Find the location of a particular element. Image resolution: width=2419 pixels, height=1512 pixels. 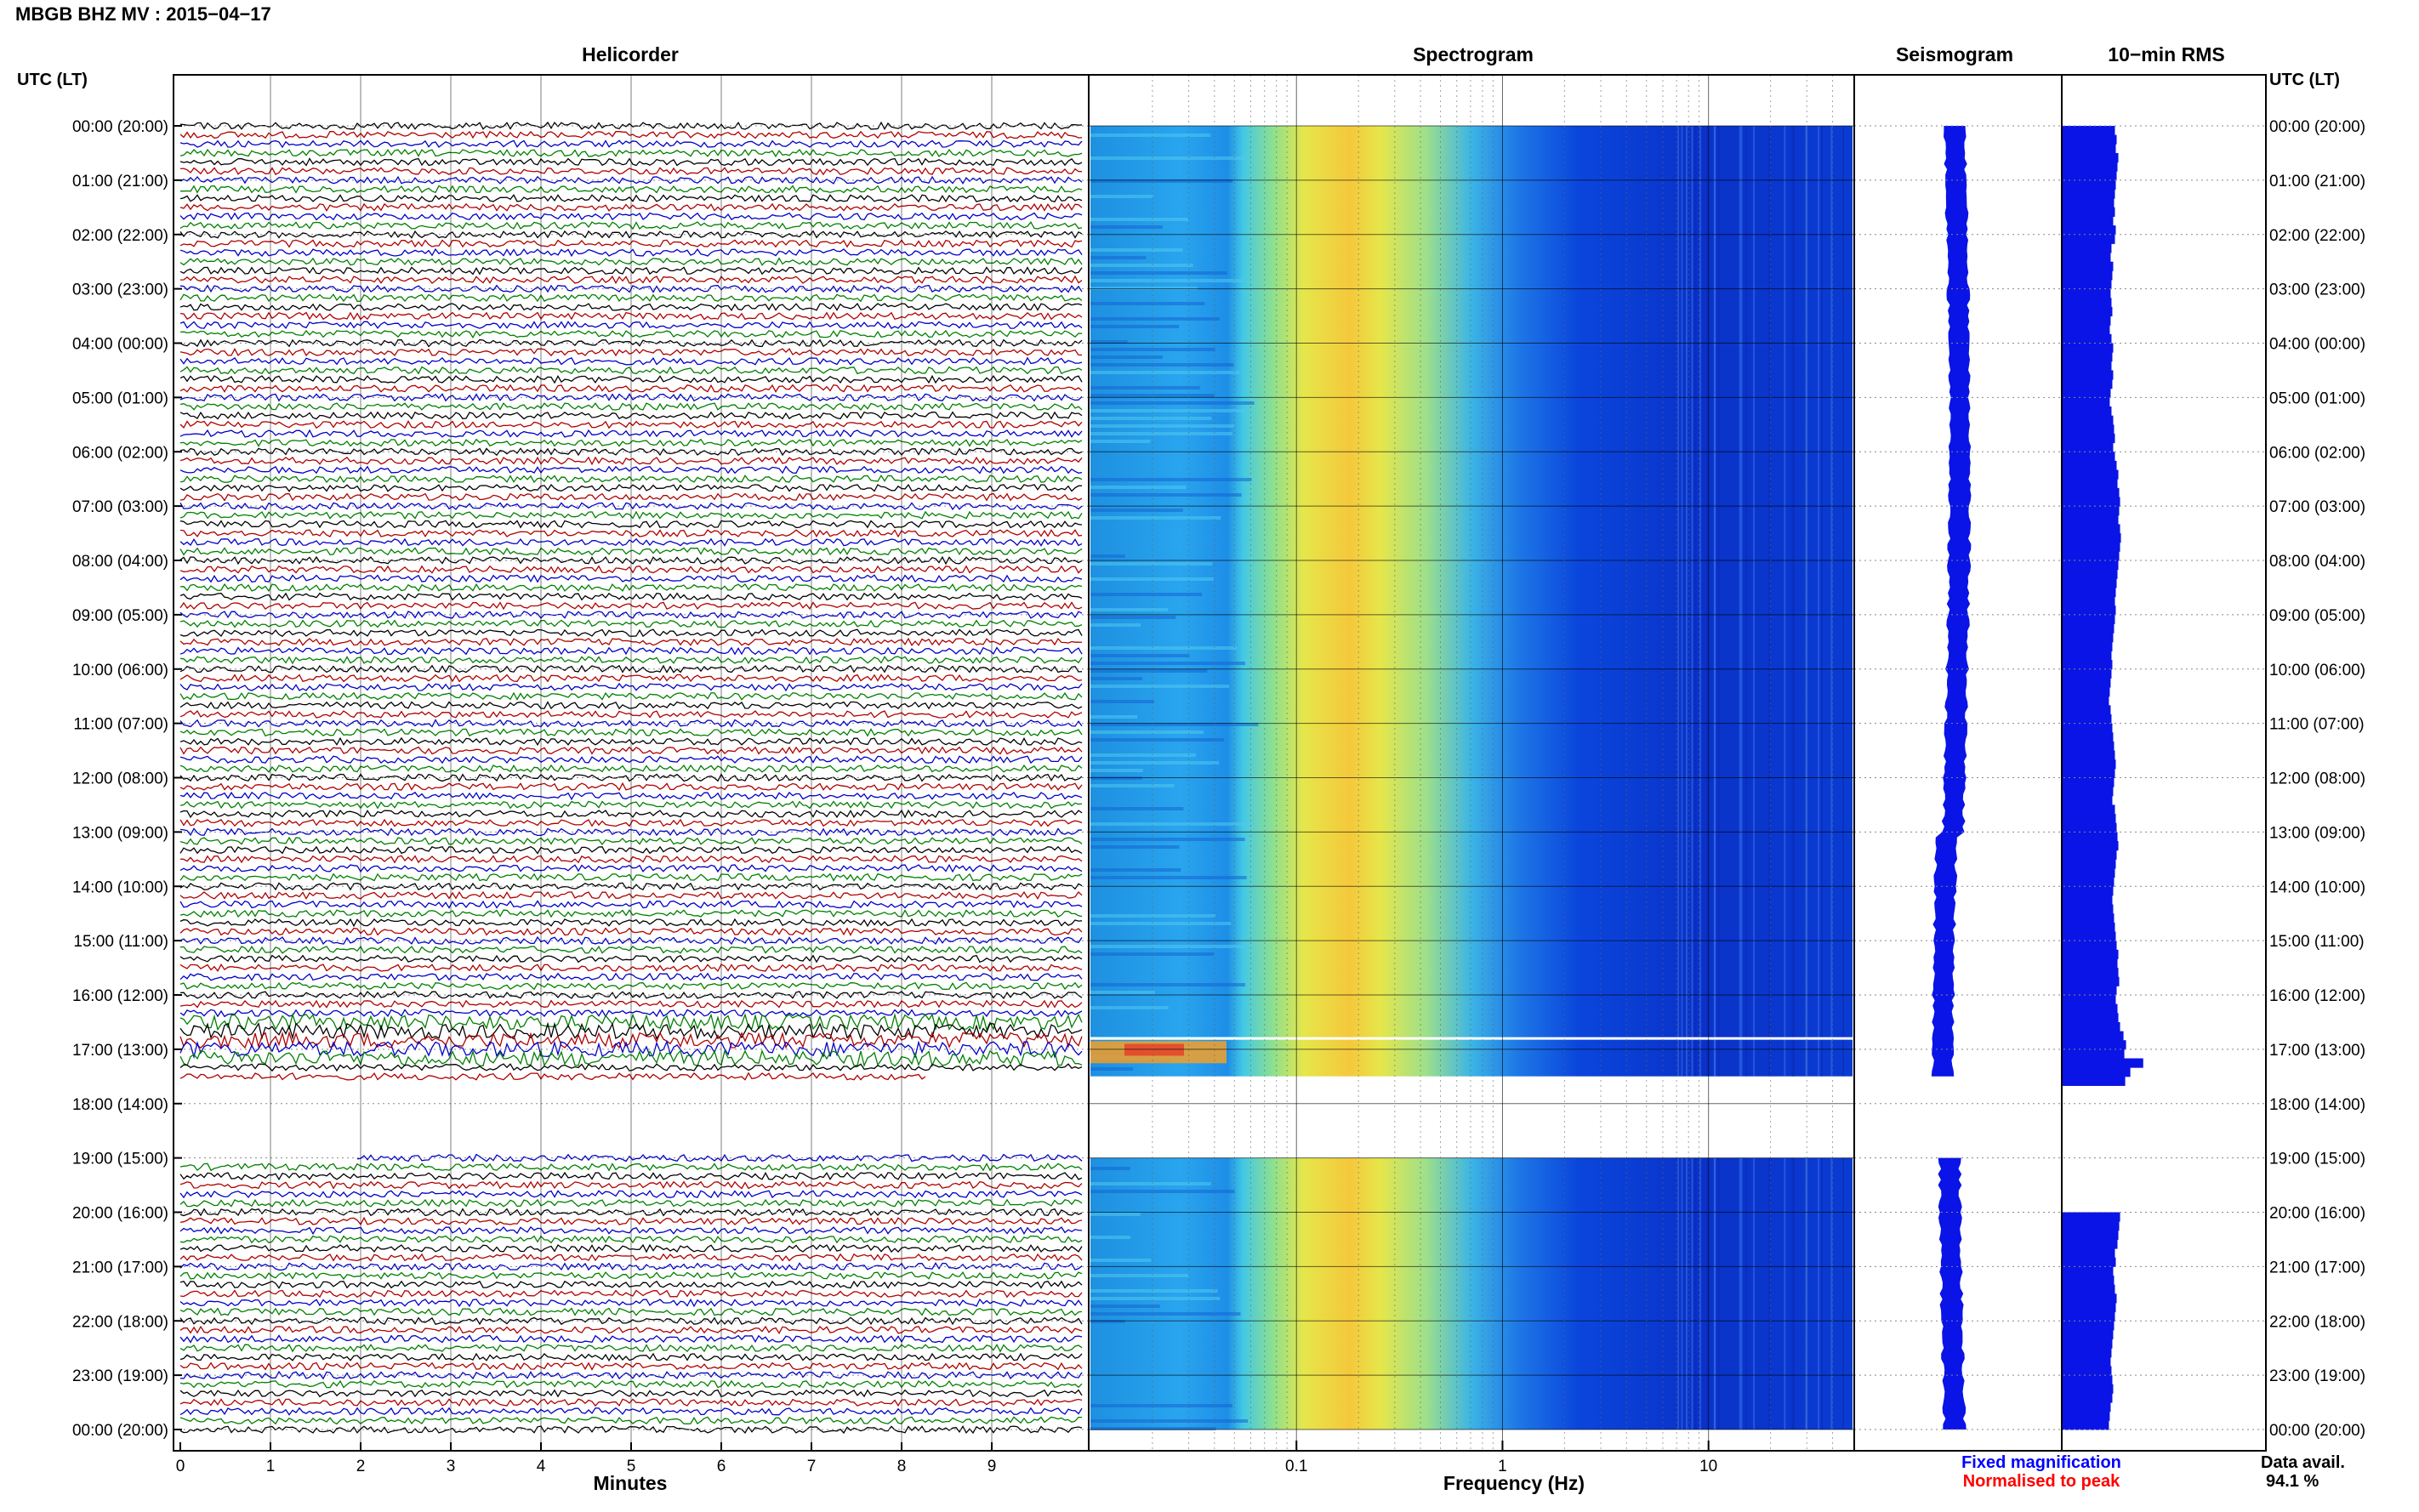

time-tick-right: 02:00 (22:00) is located at coordinates (2317, 236).